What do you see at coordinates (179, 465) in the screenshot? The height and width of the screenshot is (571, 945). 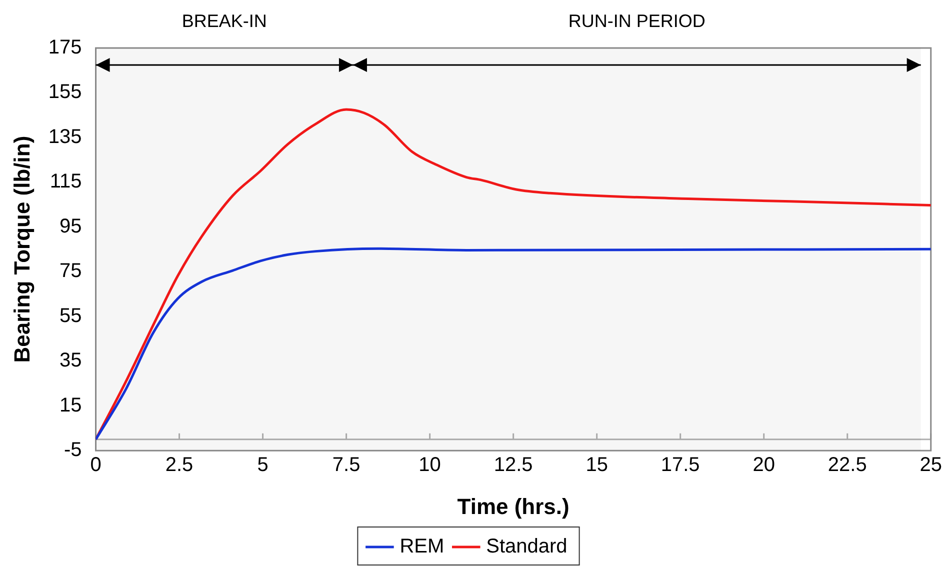 I see `x-tick-label: 2.5` at bounding box center [179, 465].